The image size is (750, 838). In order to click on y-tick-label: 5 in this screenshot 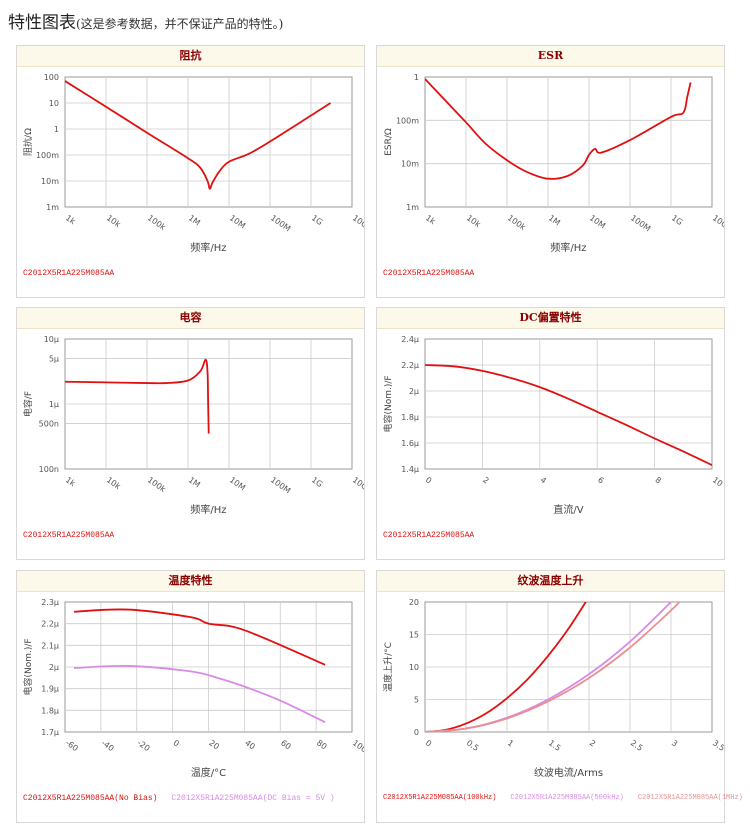, I will do `click(416, 700)`.